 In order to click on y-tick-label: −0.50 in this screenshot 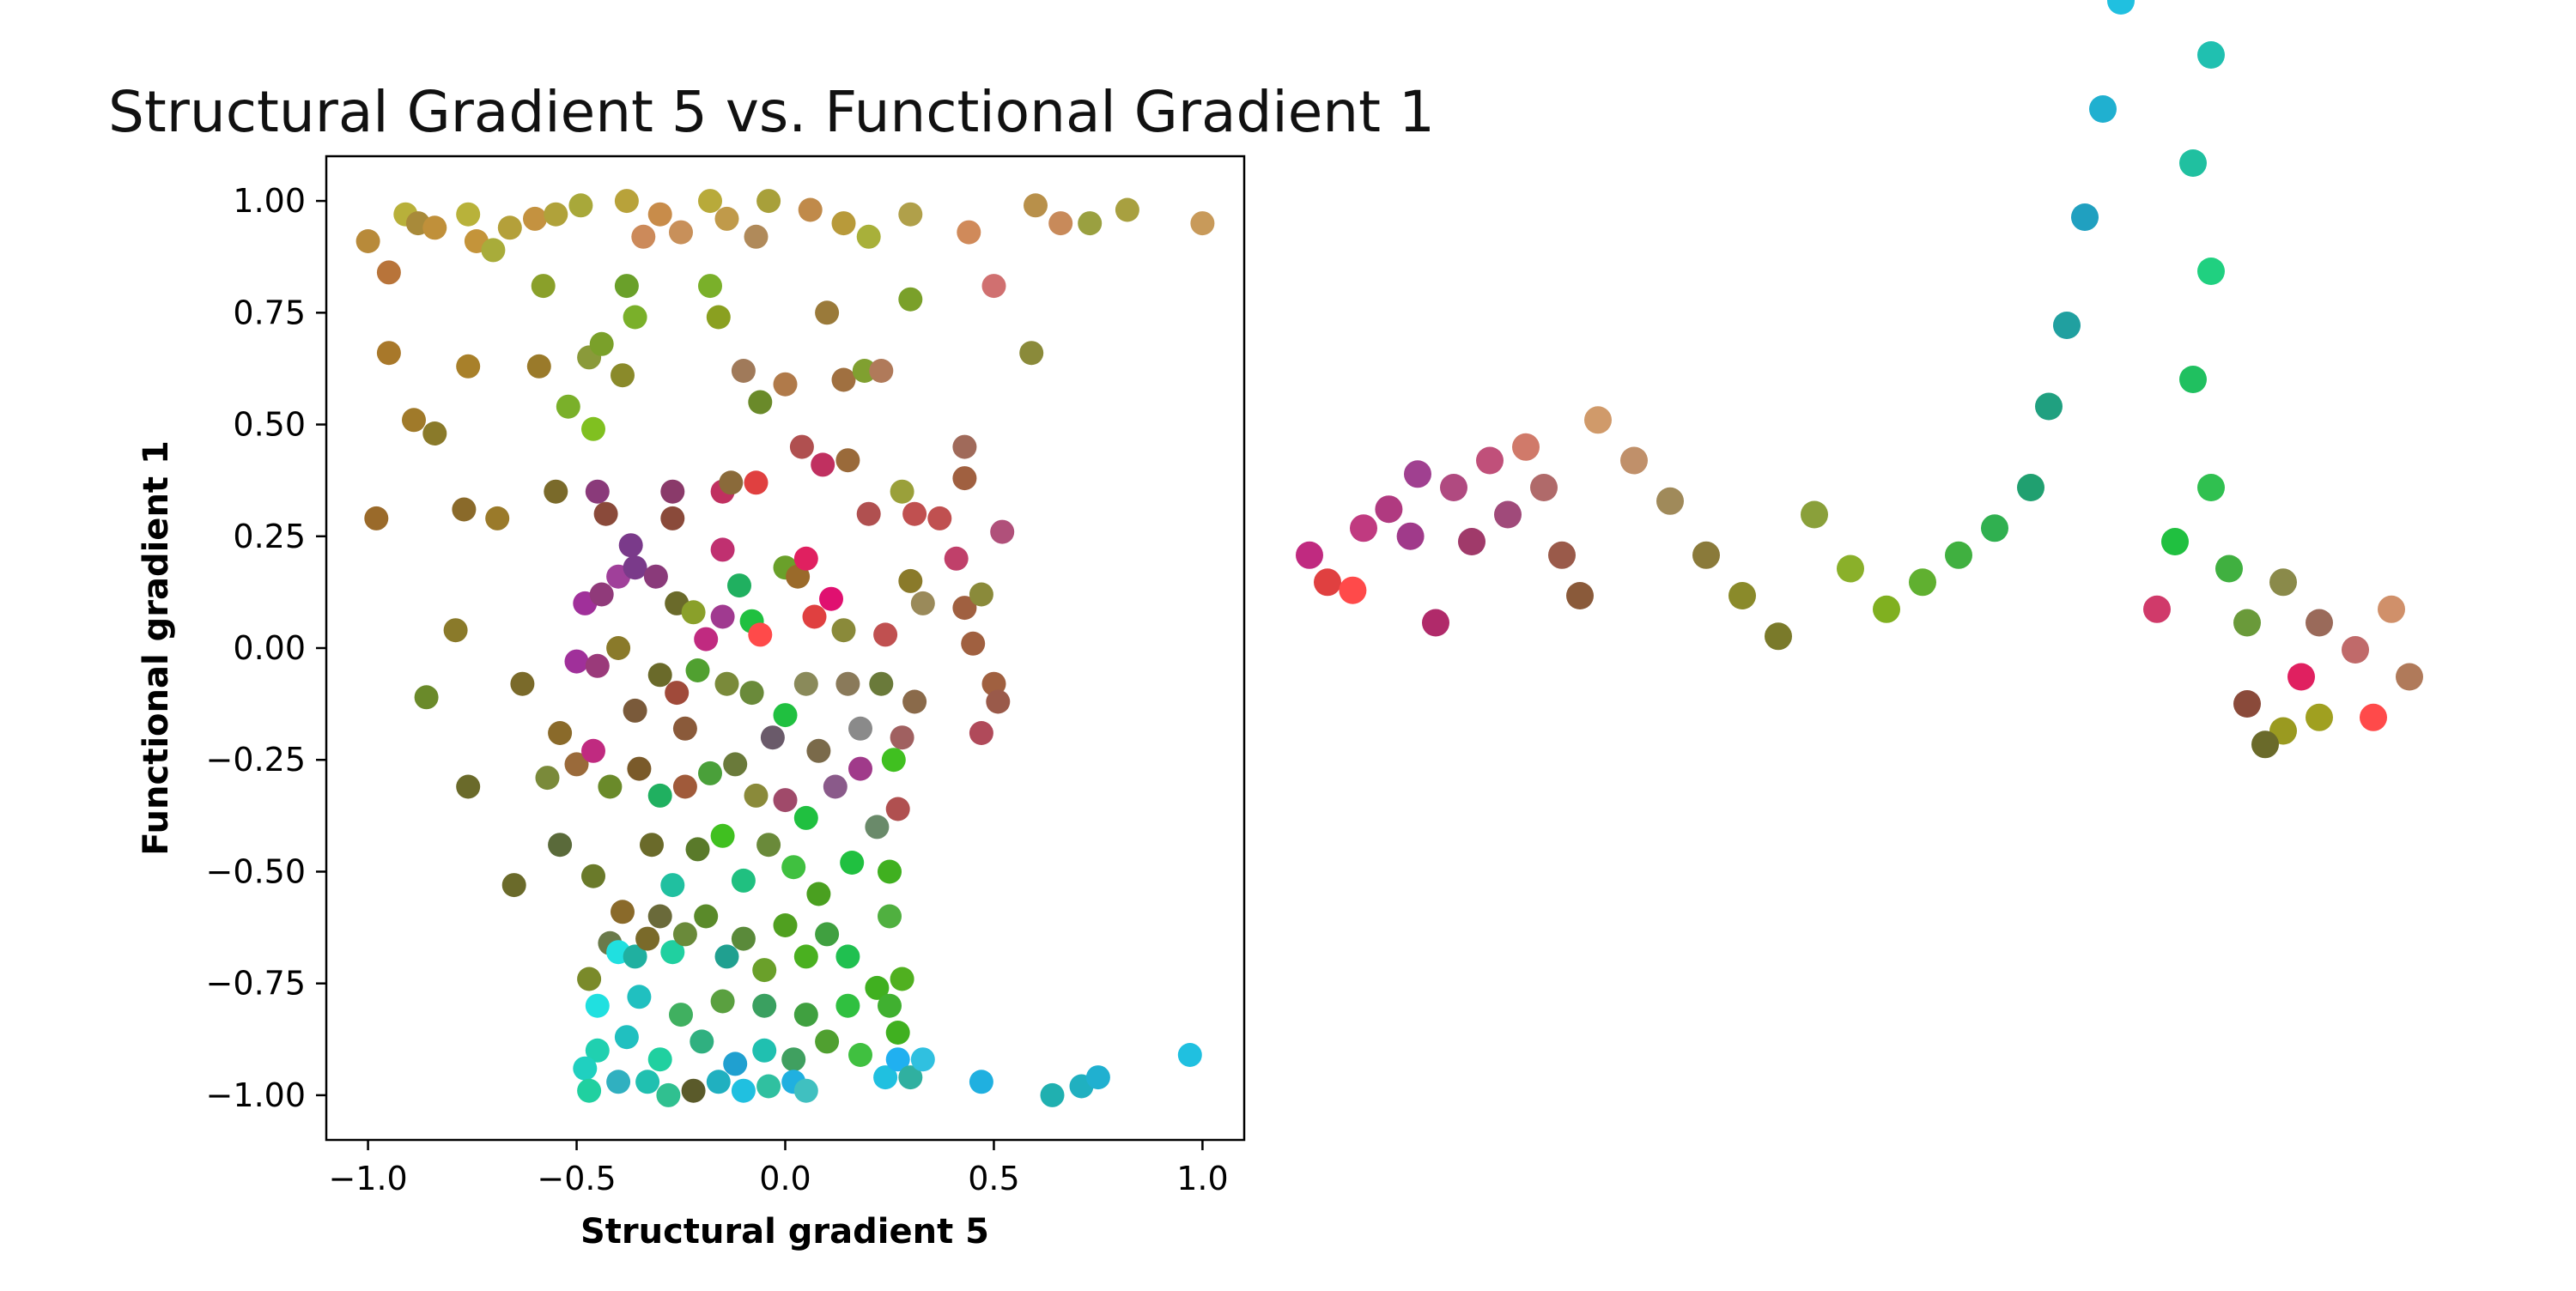, I will do `click(256, 871)`.